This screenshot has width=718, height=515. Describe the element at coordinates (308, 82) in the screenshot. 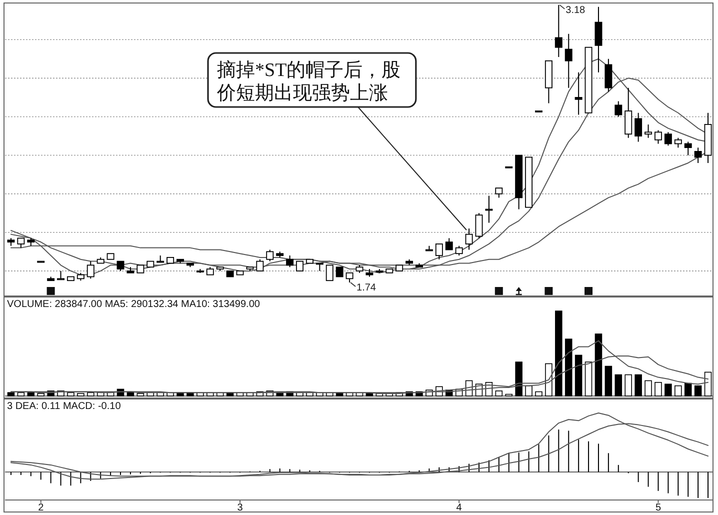

I see `annotation: 摘掉*ST的帽子后，股价短期出现强势上涨` at that location.